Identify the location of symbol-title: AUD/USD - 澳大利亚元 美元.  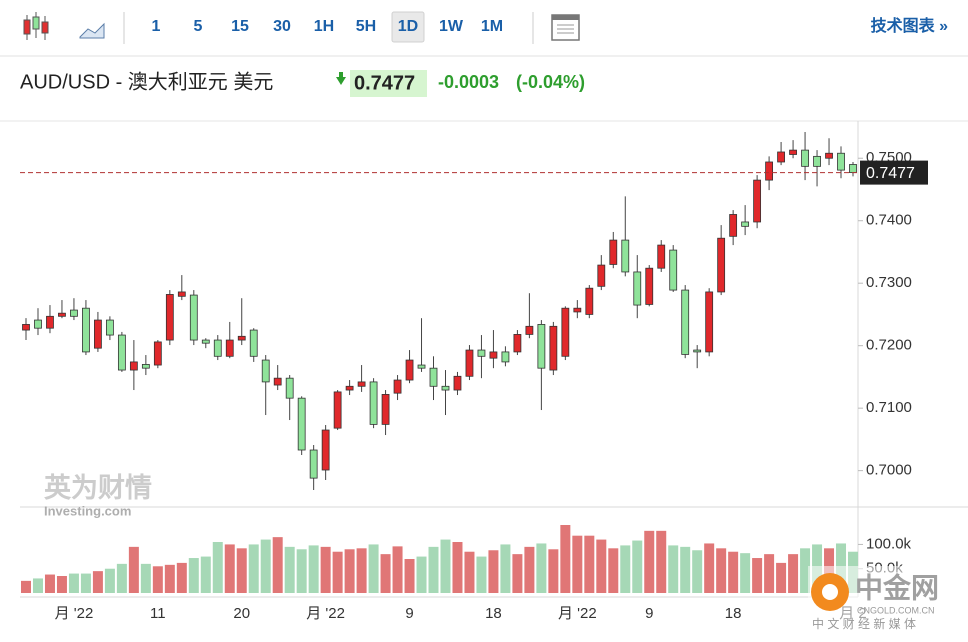
(146, 81).